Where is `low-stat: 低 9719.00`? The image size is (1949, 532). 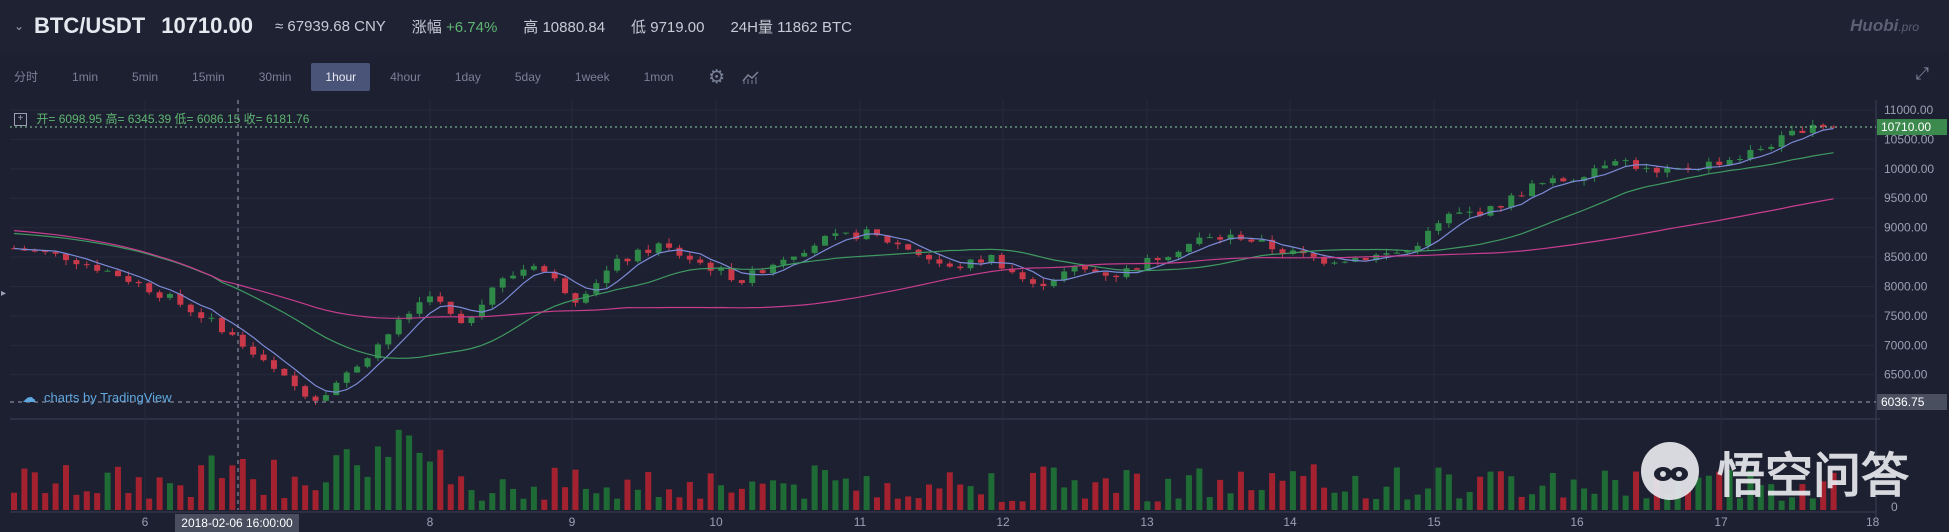 low-stat: 低 9719.00 is located at coordinates (667, 26).